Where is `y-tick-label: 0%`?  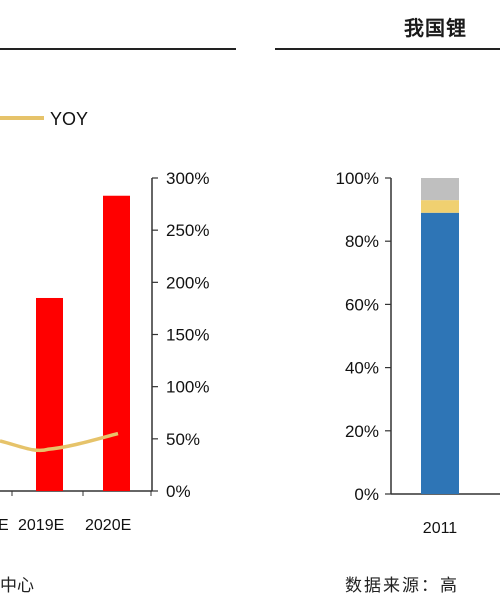 y-tick-label: 0% is located at coordinates (366, 494).